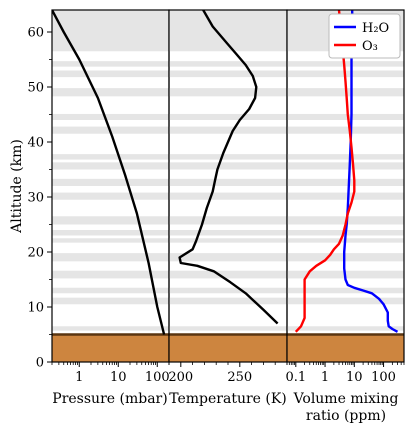 The width and height of the screenshot is (415, 434). Describe the element at coordinates (35, 308) in the screenshot. I see `y-tick-label: 10` at that location.